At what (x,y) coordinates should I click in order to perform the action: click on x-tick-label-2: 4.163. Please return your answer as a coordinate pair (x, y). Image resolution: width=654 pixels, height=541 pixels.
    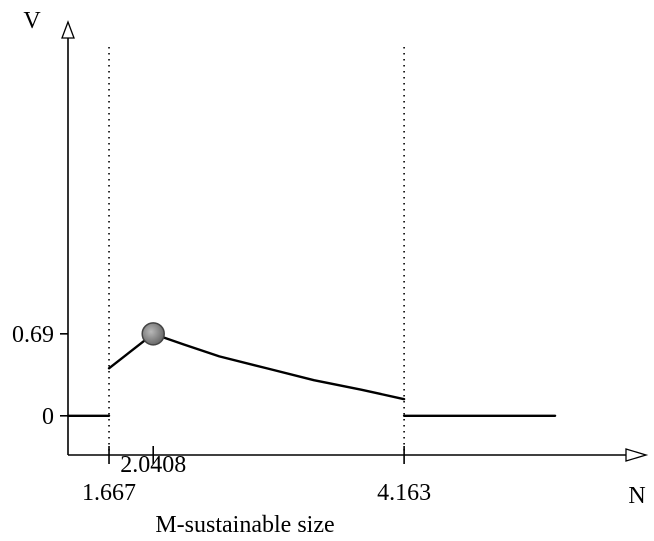
    Looking at the image, I should click on (404, 493).